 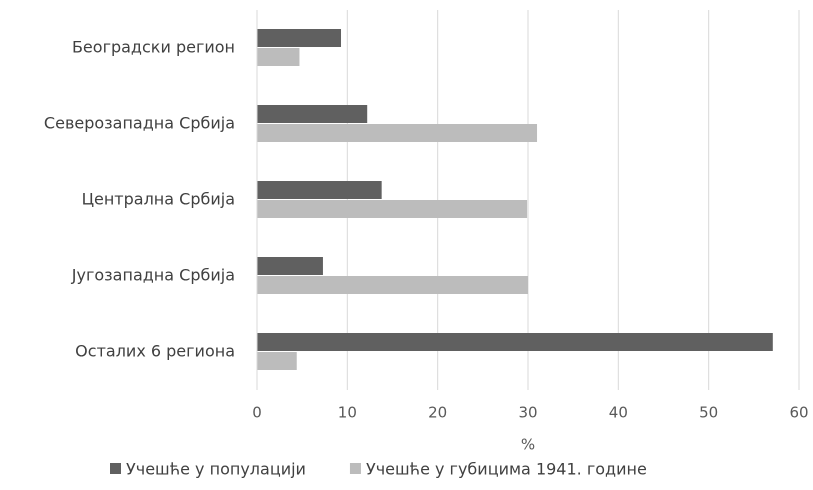 What do you see at coordinates (618, 413) in the screenshot?
I see `x-tick-label: 40` at bounding box center [618, 413].